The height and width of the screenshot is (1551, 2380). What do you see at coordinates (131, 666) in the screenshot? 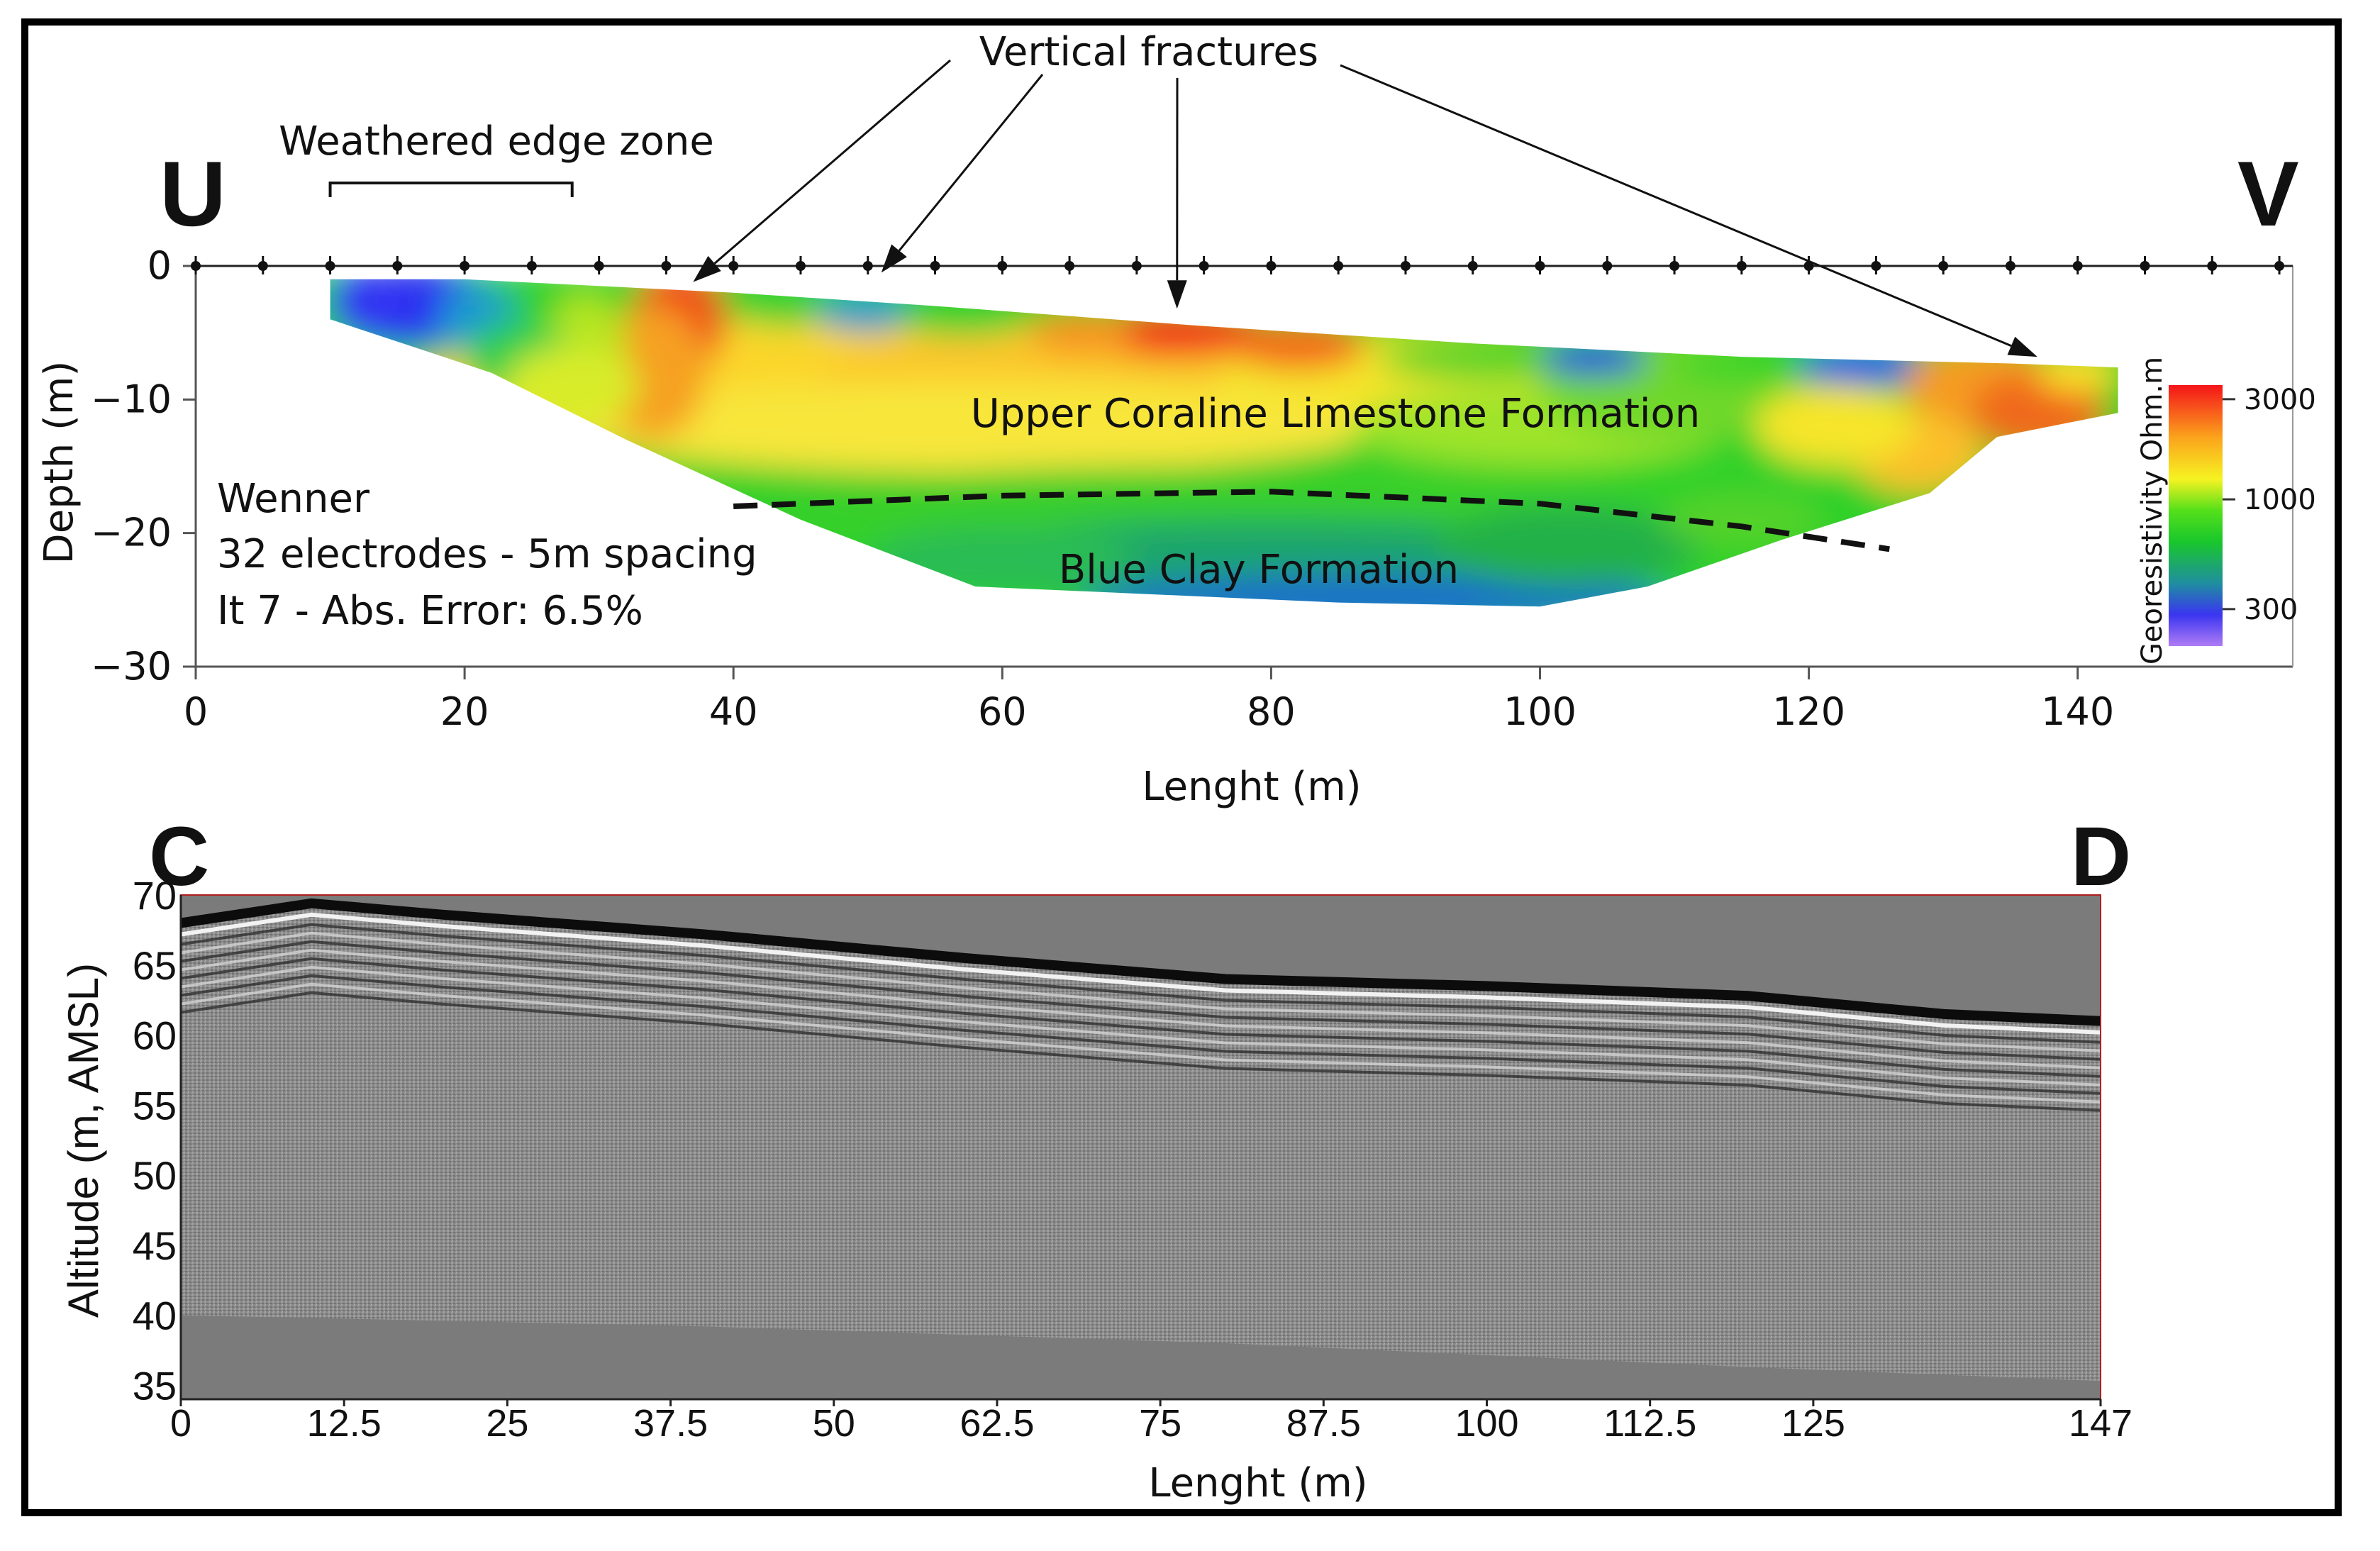
I see `ert-y-tick-label: −30` at bounding box center [131, 666].